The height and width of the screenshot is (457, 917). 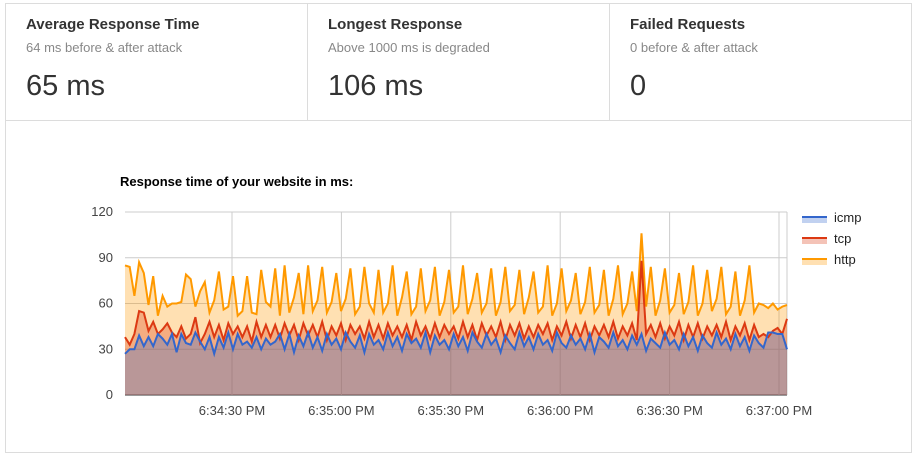 I want to click on legend-label-icmp: icmp, so click(x=847, y=217).